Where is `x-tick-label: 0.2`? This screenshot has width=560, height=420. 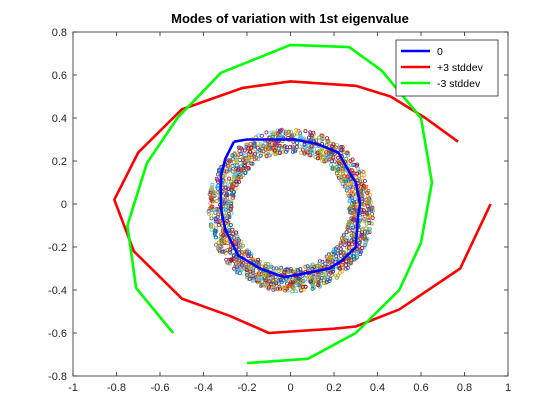 x-tick-label: 0.2 is located at coordinates (333, 388).